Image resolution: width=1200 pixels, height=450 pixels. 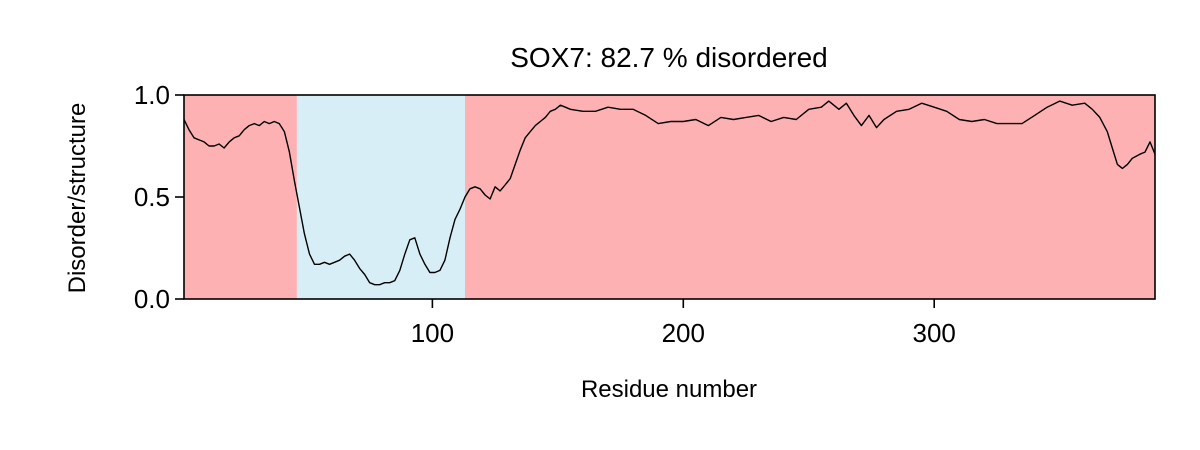 What do you see at coordinates (240, 197) in the screenshot?
I see `disordered-region-band` at bounding box center [240, 197].